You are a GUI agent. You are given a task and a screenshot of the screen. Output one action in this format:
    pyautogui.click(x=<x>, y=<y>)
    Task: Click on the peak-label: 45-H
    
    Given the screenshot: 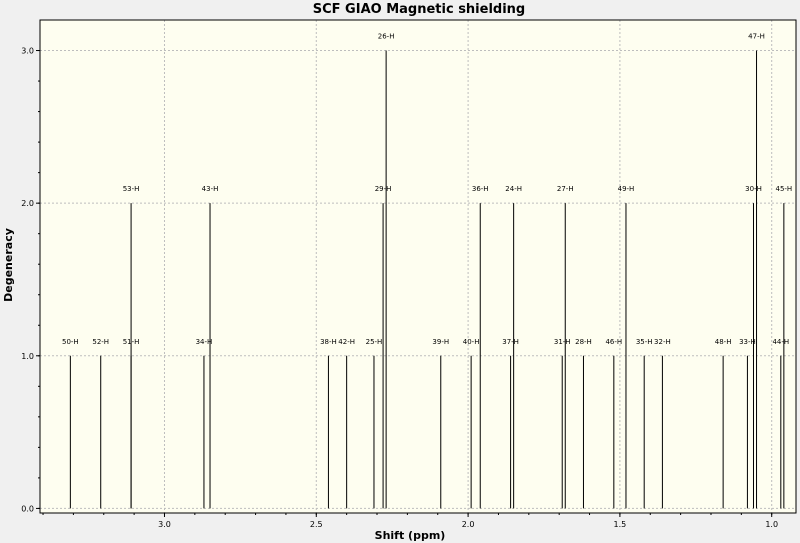 What is the action you would take?
    pyautogui.click(x=784, y=189)
    